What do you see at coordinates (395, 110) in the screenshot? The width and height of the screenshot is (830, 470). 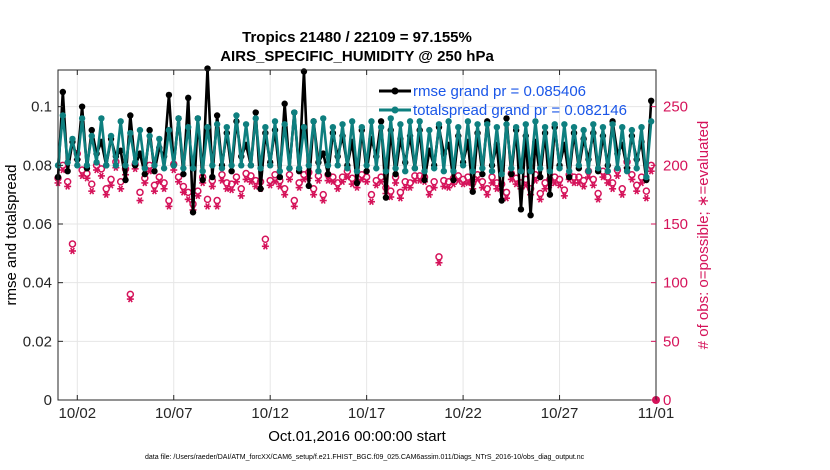 I see `legend-spread-marker` at bounding box center [395, 110].